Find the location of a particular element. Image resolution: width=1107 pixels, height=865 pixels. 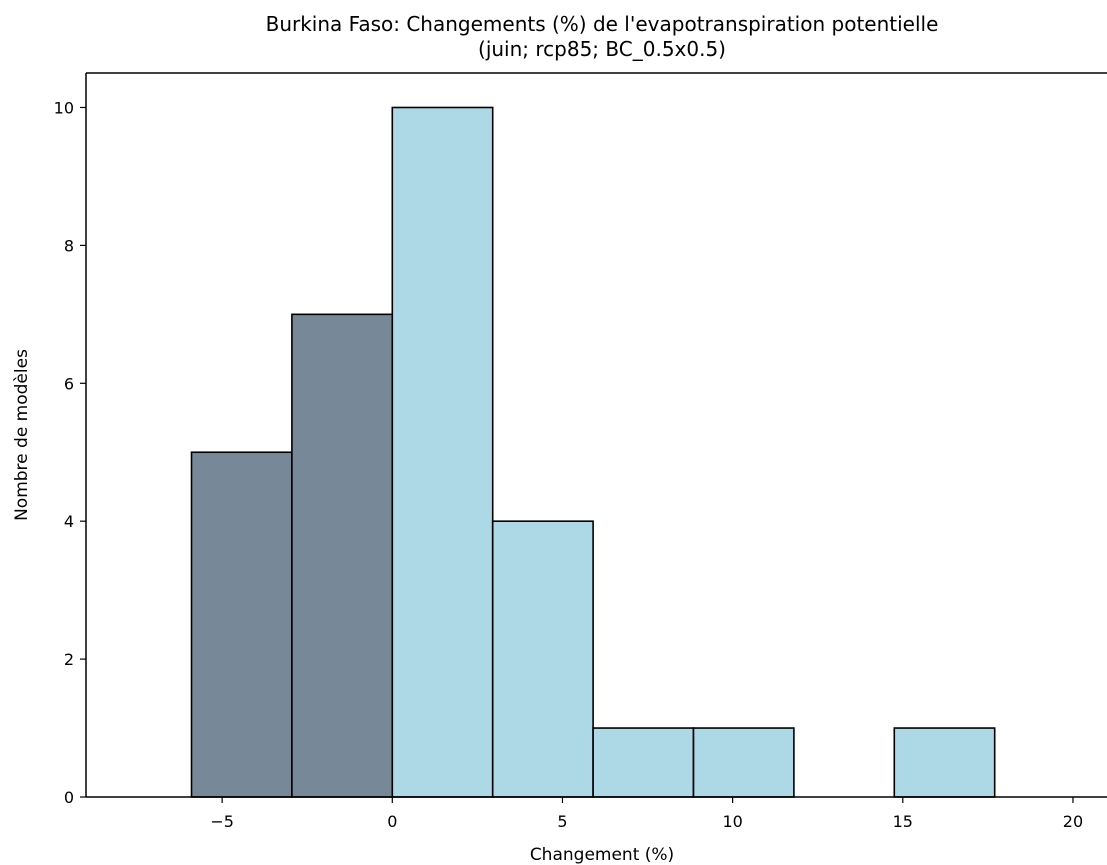

y-axis-ticks: 0 2 4 6 8 10 is located at coordinates (70, 452).